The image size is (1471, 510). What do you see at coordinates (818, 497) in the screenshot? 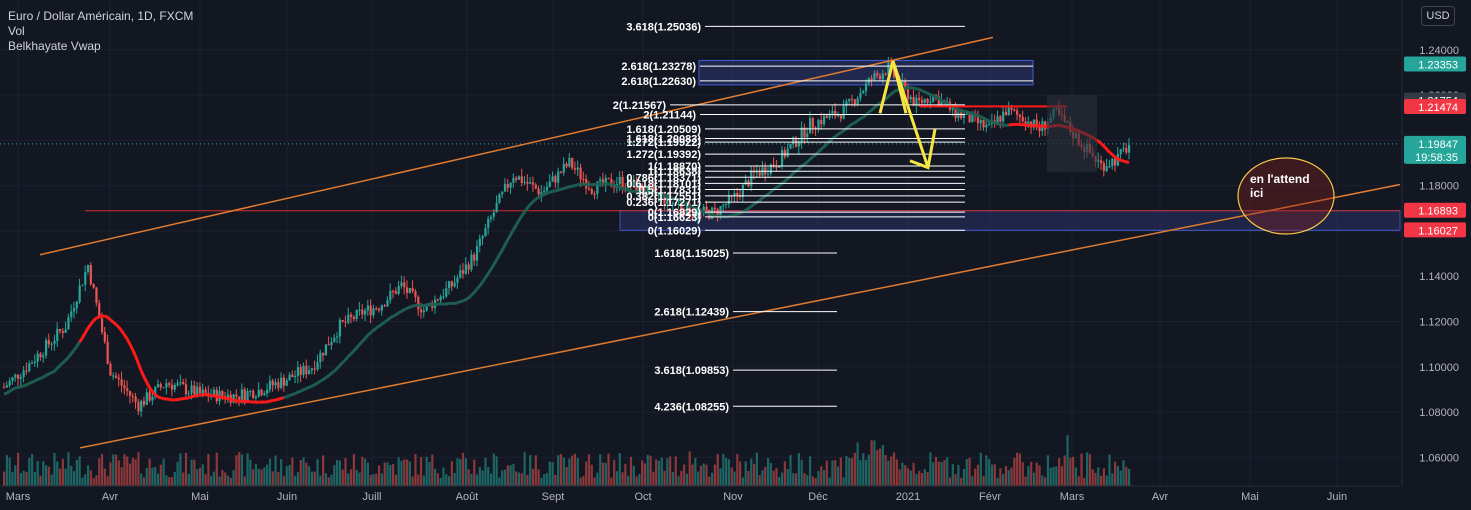
I see `time-tick: Déc` at bounding box center [818, 497].